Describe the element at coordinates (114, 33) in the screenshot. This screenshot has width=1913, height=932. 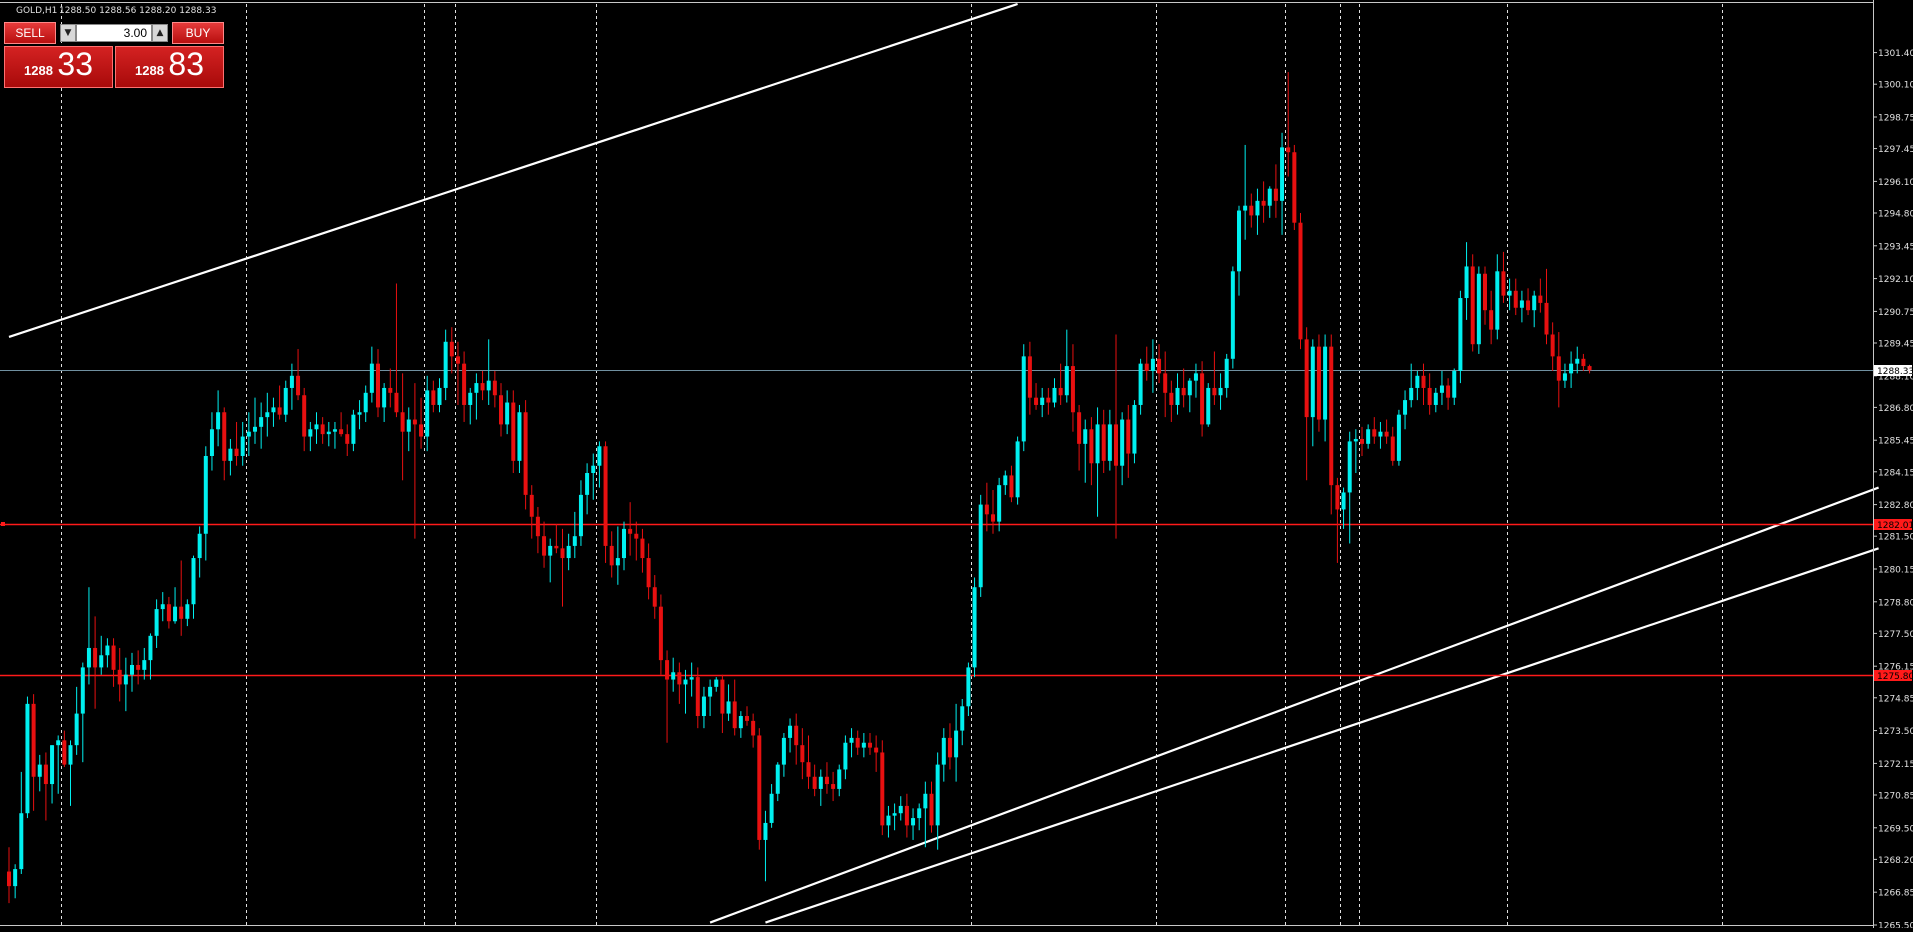
I see `lot-size-input` at that location.